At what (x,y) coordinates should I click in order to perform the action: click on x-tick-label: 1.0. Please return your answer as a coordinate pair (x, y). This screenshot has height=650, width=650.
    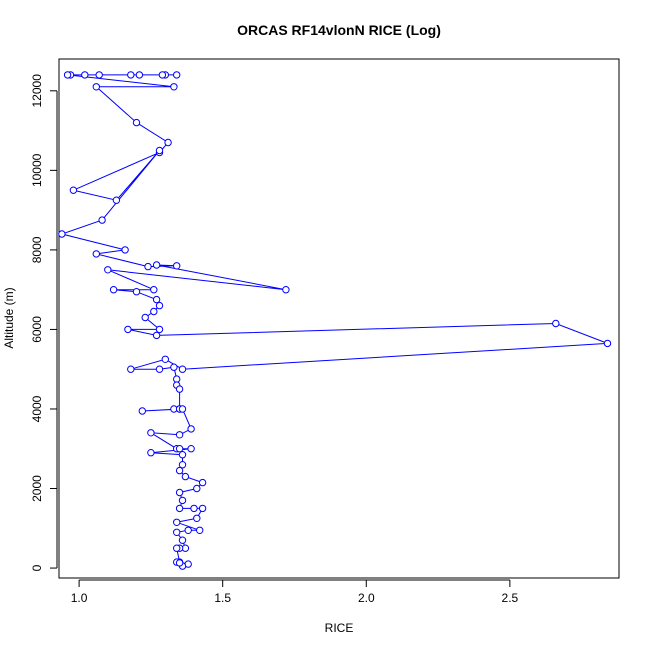
    Looking at the image, I should click on (79, 598).